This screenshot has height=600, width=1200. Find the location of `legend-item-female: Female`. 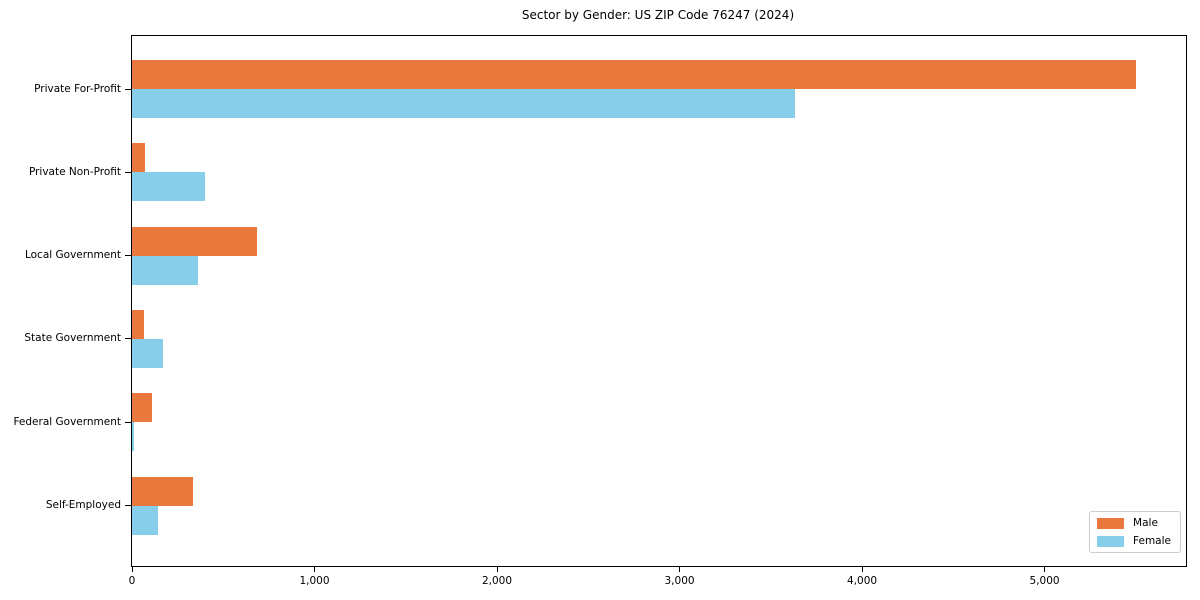

legend-item-female: Female is located at coordinates (1134, 541).